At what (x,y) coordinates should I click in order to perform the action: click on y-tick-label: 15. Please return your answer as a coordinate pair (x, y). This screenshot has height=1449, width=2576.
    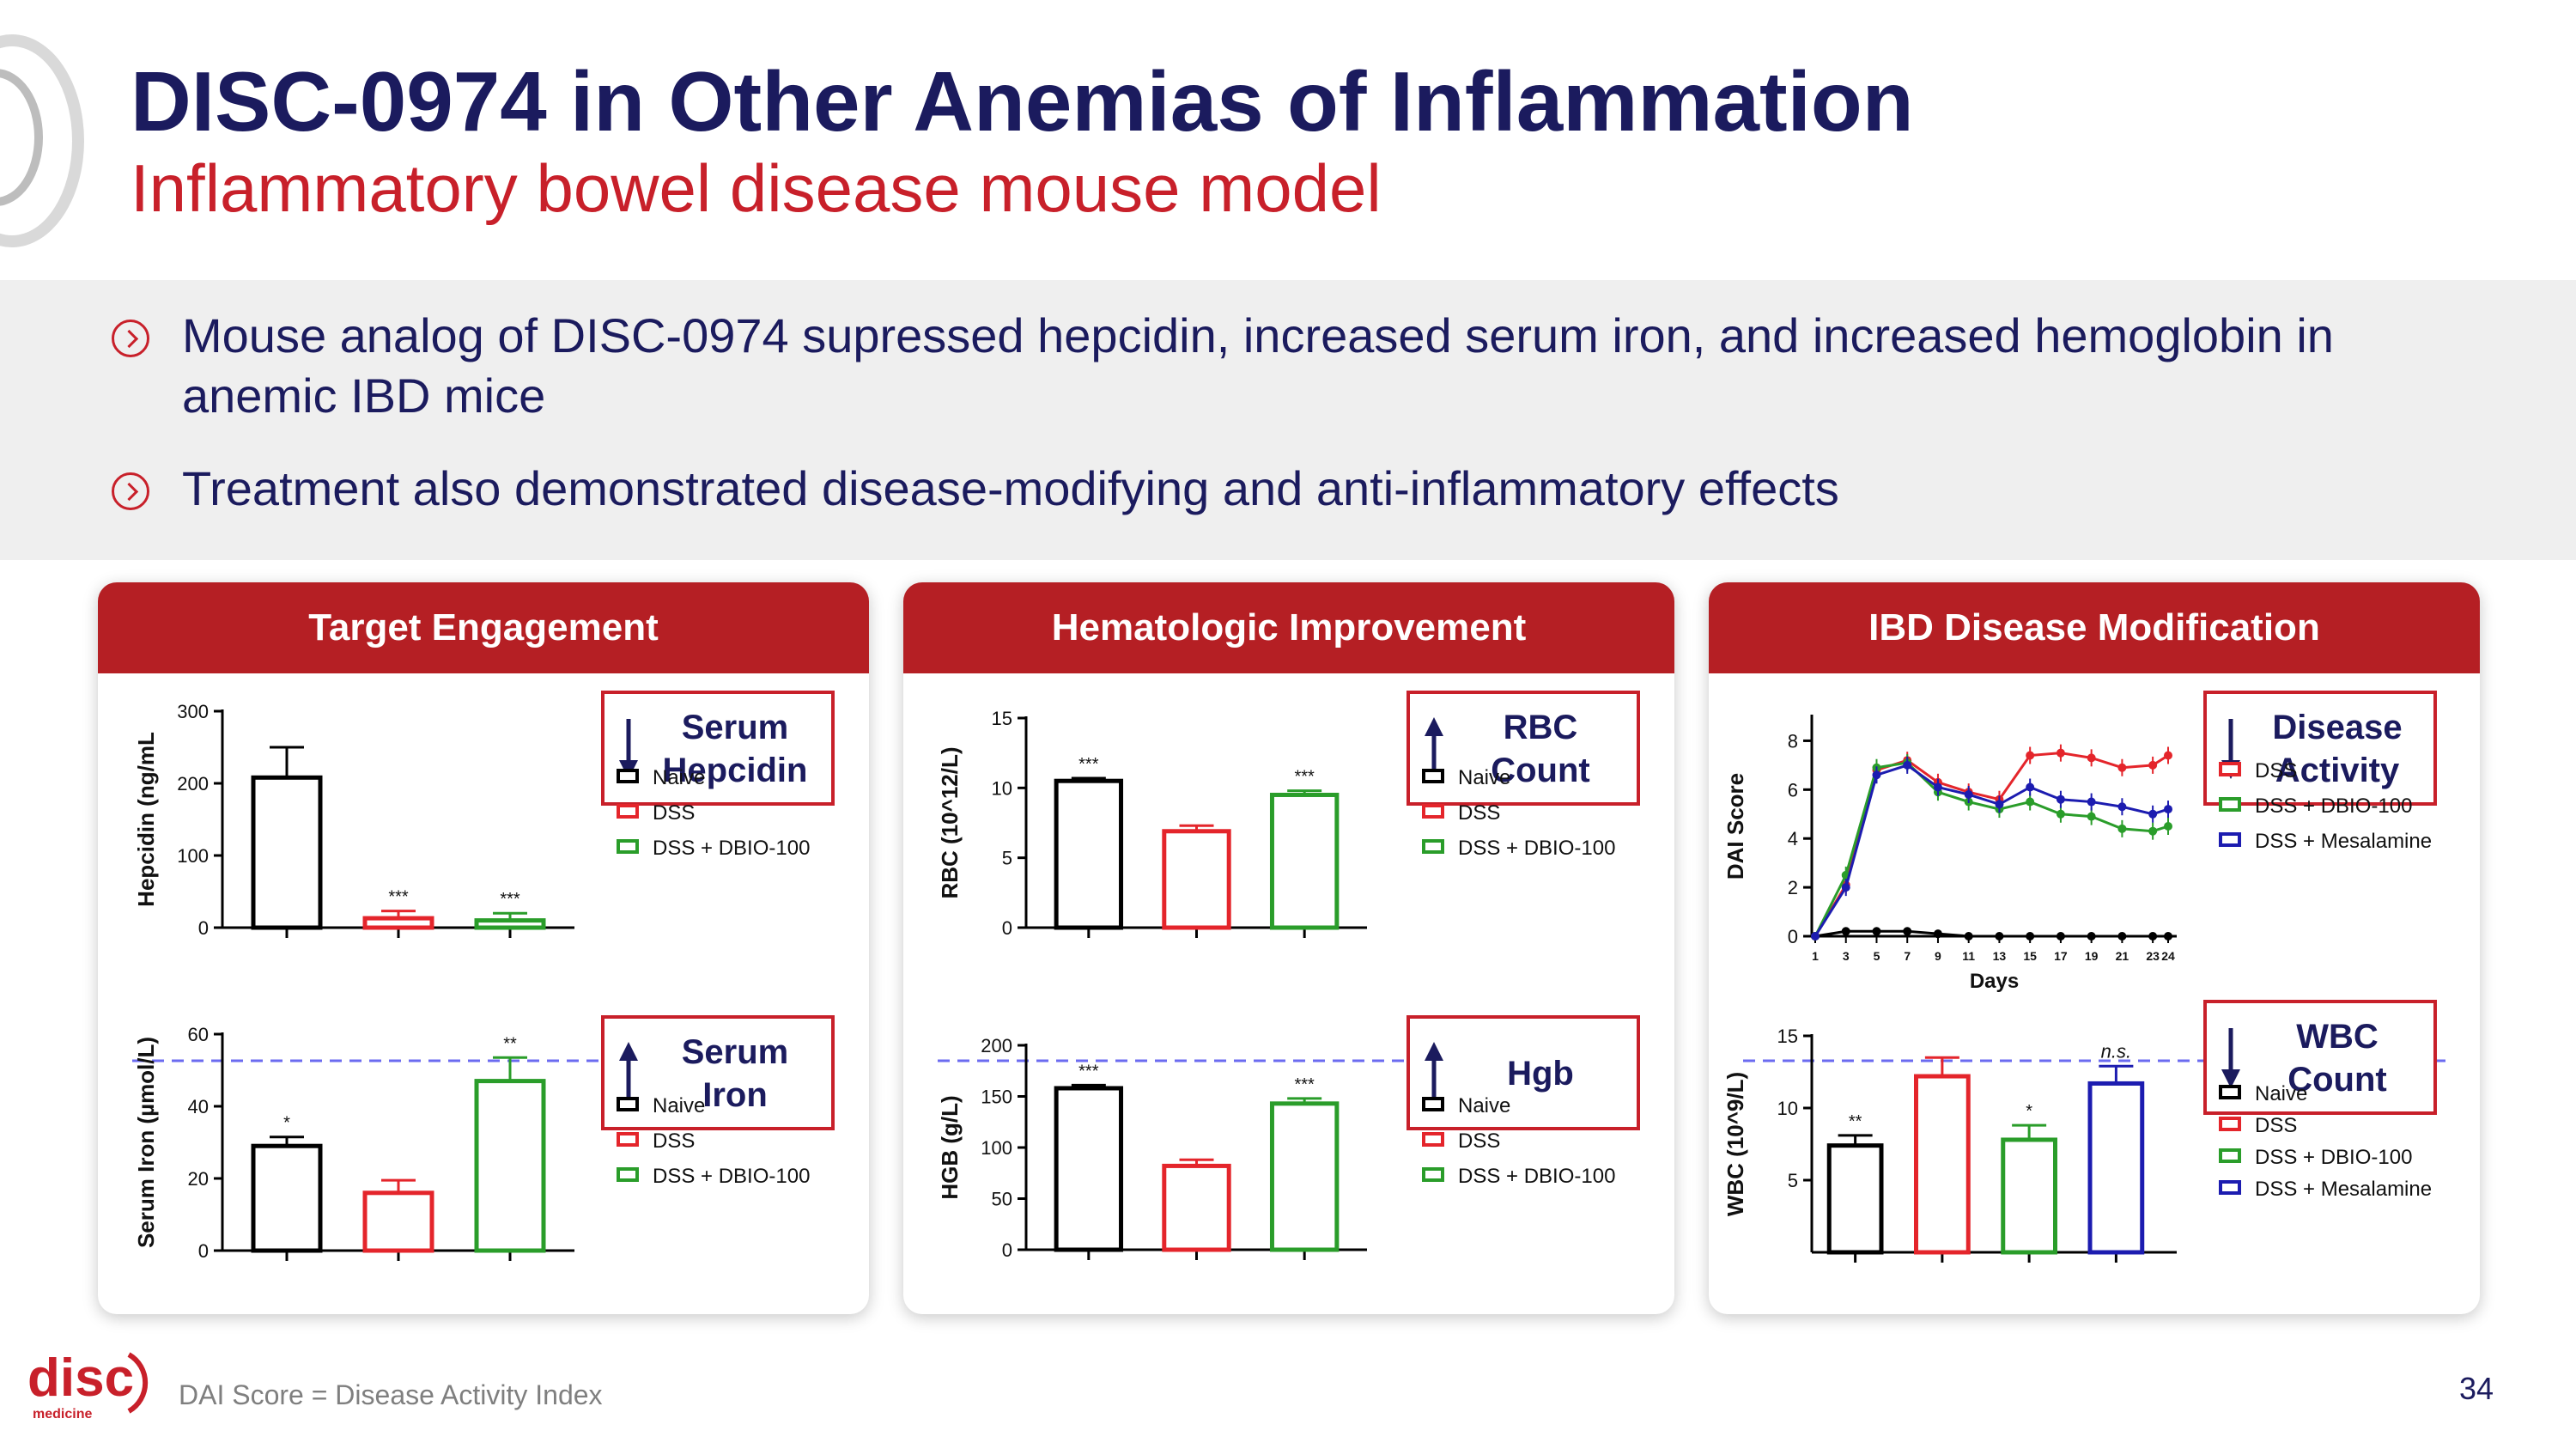
    Looking at the image, I should click on (1787, 1036).